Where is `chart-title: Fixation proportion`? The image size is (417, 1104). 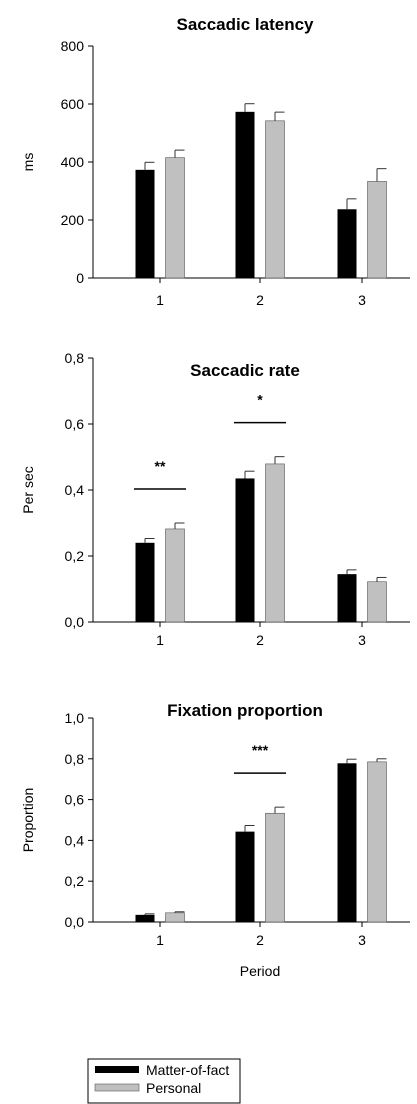 chart-title: Fixation proportion is located at coordinates (245, 710).